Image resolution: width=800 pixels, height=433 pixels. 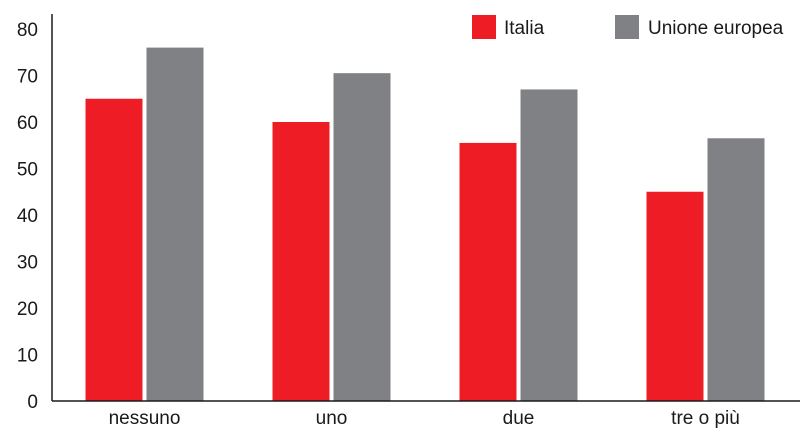 What do you see at coordinates (27, 263) in the screenshot?
I see `y-tick-label: 30` at bounding box center [27, 263].